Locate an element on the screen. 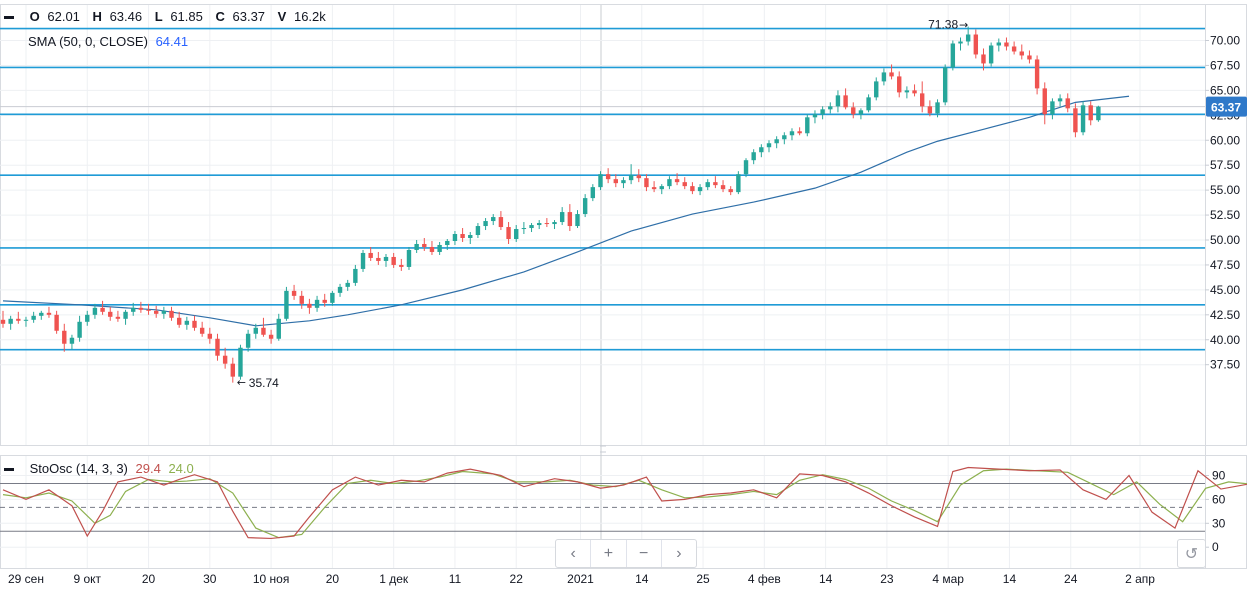 Image resolution: width=1247 pixels, height=594 pixels. high-annotation-label: 71.38 is located at coordinates (943, 25).